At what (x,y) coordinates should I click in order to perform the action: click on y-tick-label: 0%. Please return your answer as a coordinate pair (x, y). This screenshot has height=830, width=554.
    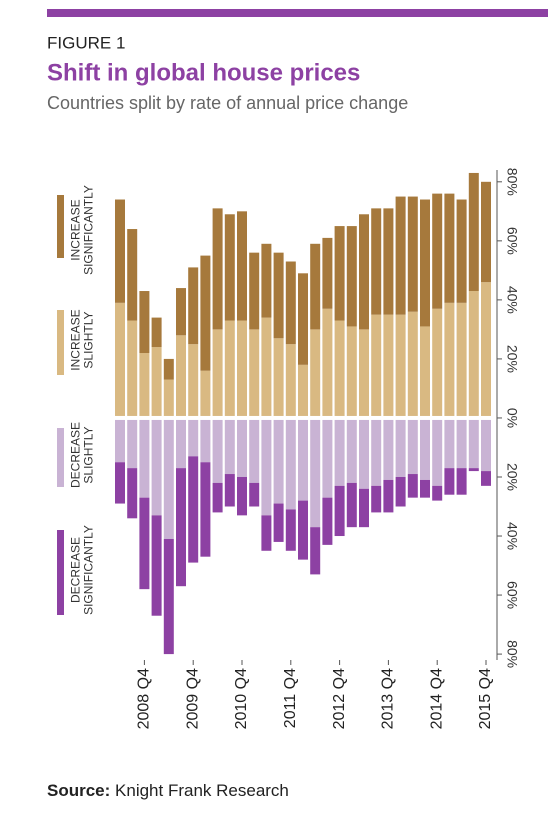
    Looking at the image, I should click on (512, 418).